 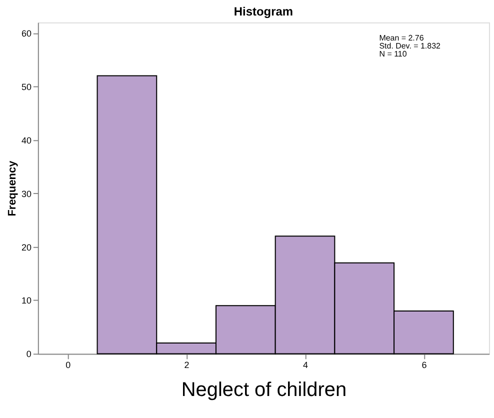 What do you see at coordinates (26, 301) in the screenshot?
I see `y-tick-label: 10` at bounding box center [26, 301].